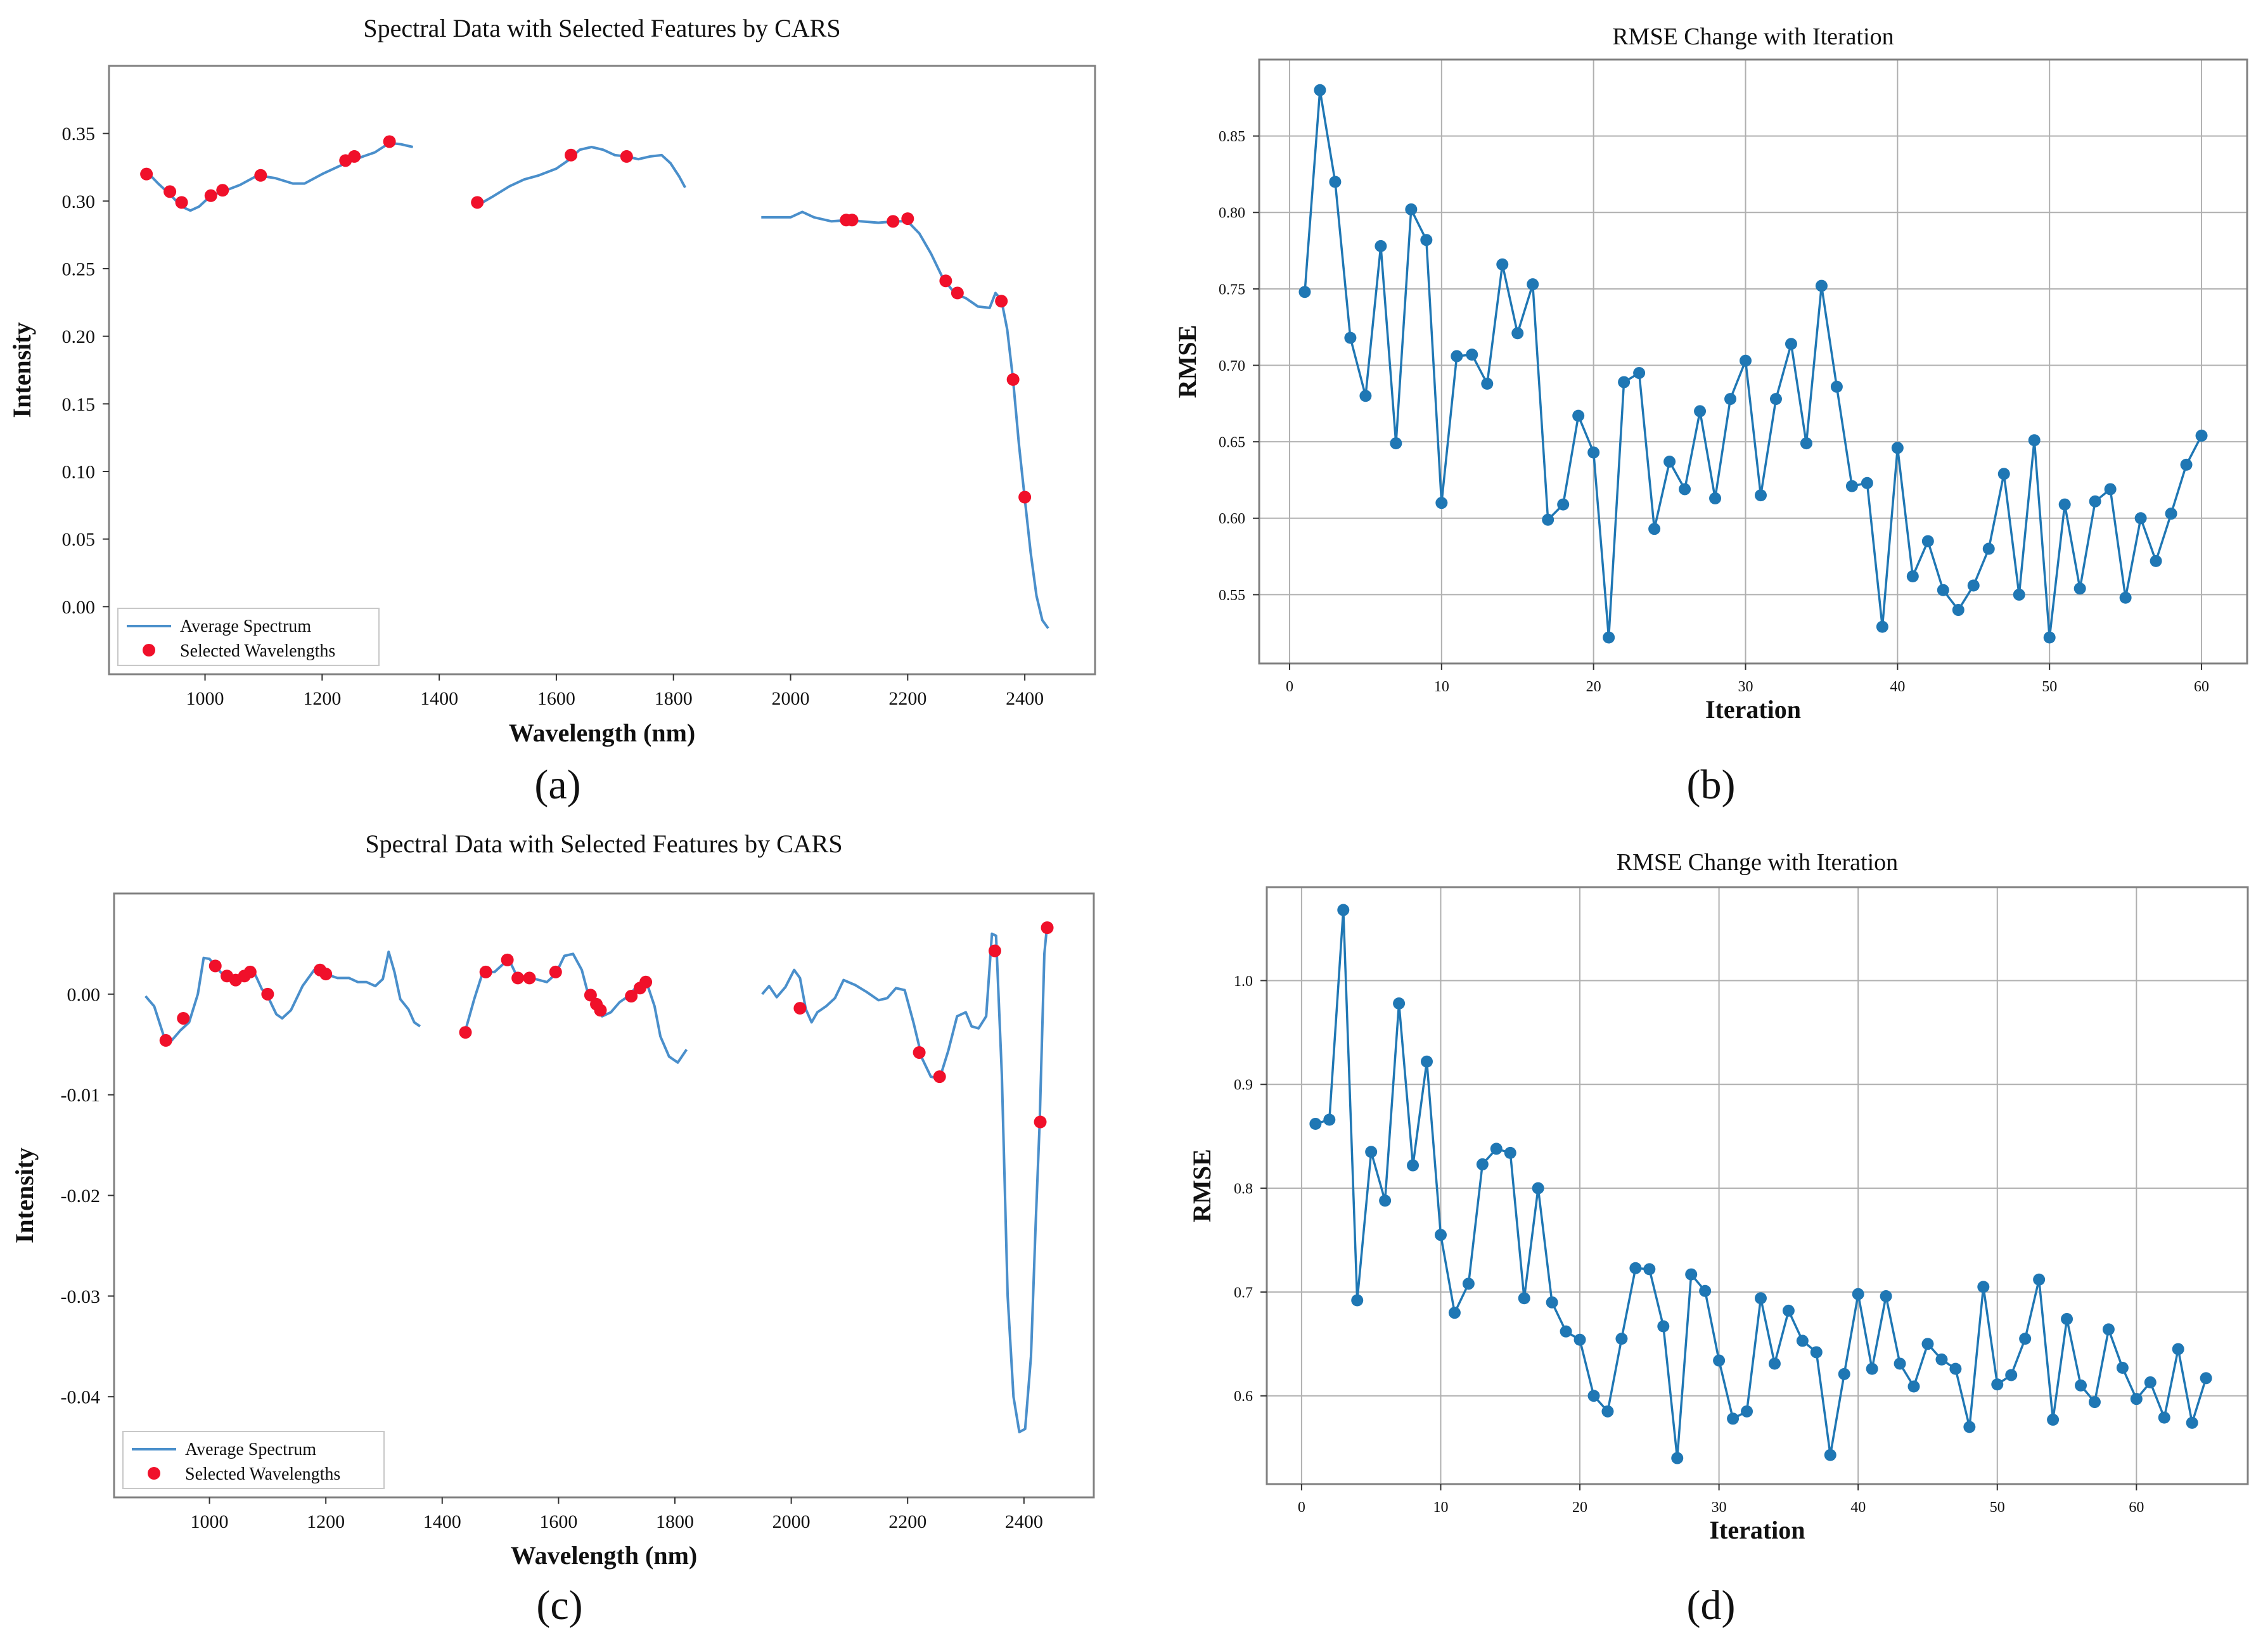 The width and height of the screenshot is (2256, 1652). Describe the element at coordinates (24, 1195) in the screenshot. I see `y-axis-label: Intensity` at that location.